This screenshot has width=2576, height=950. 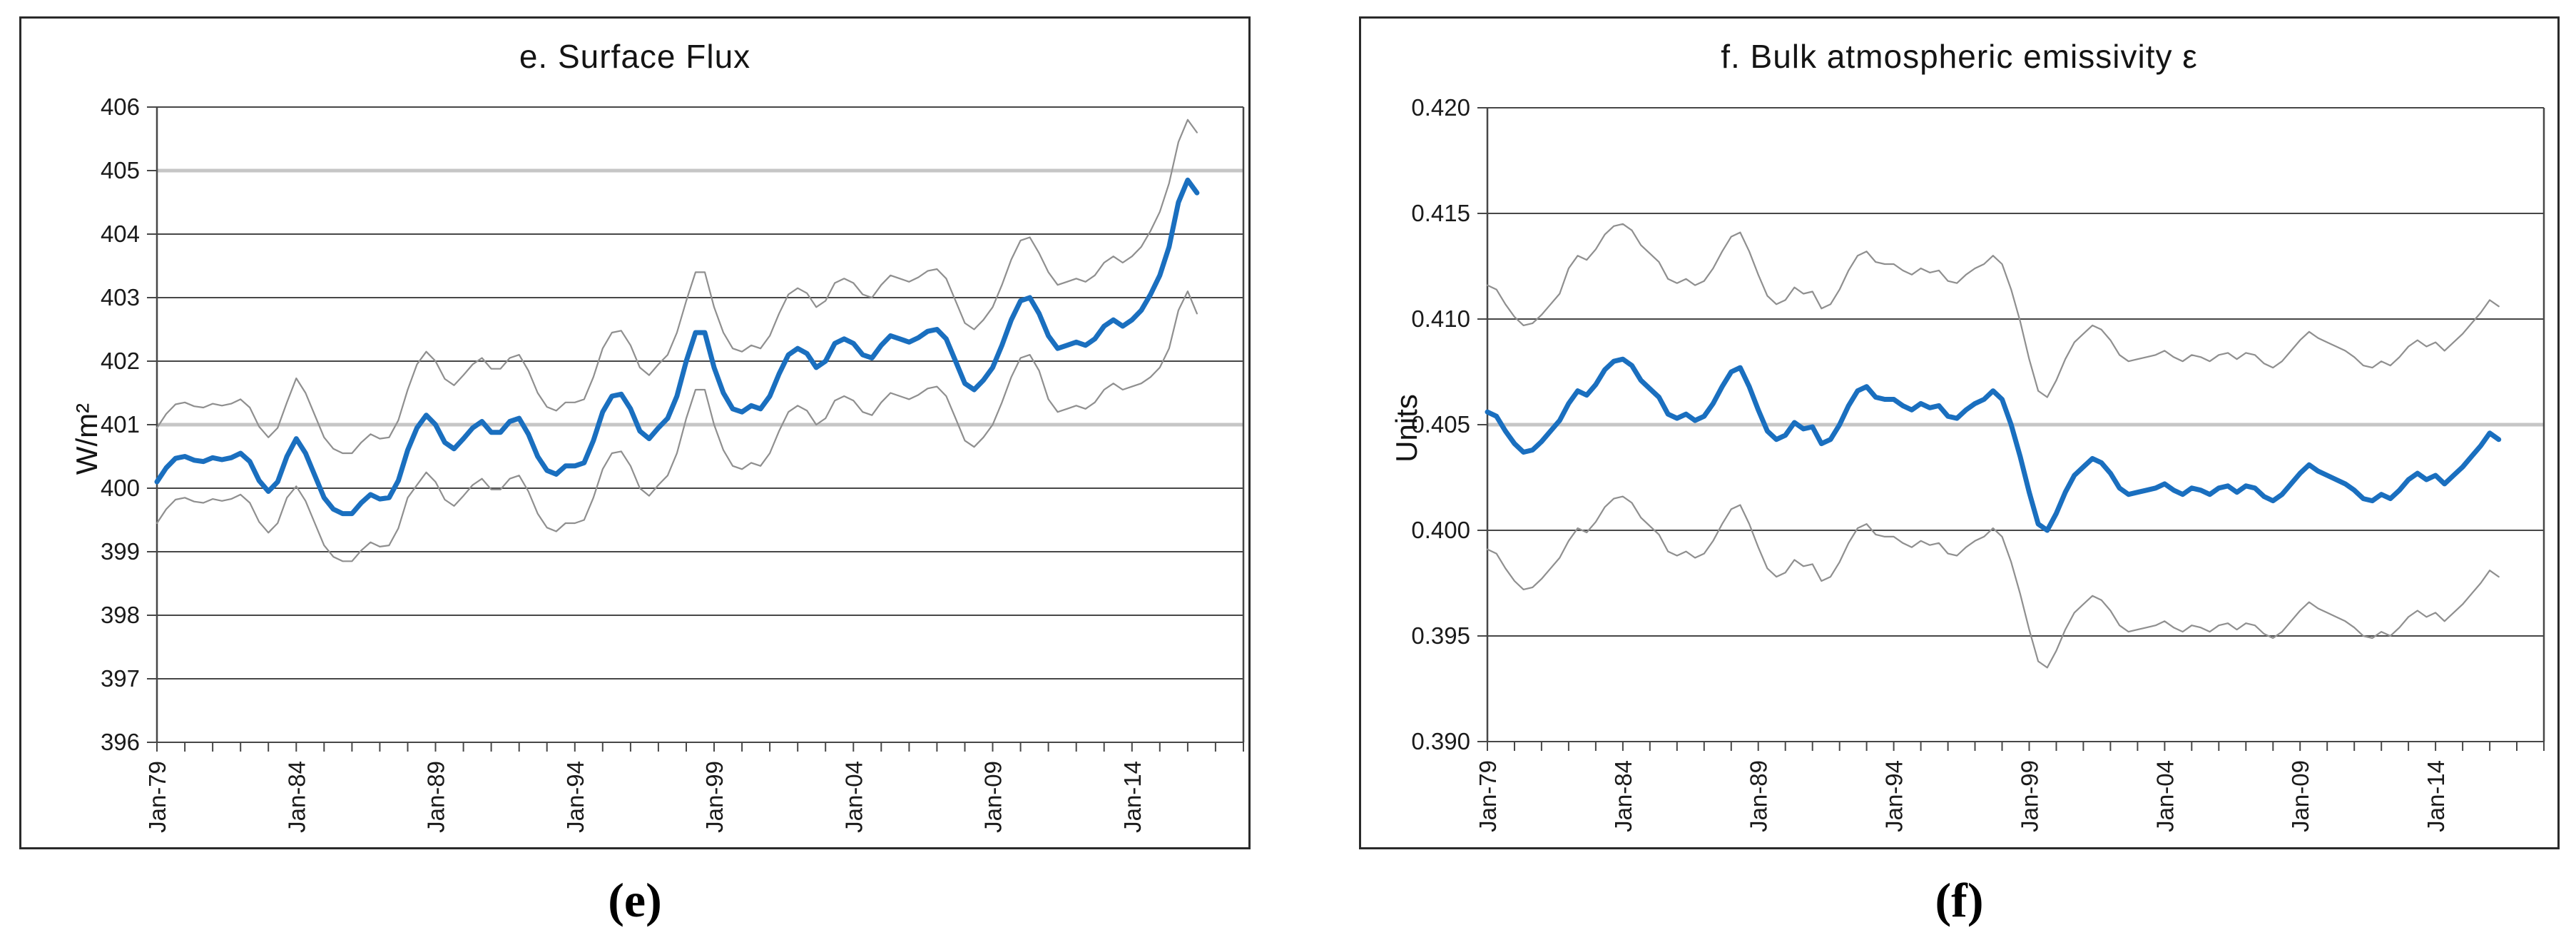 What do you see at coordinates (635, 900) in the screenshot?
I see `figure-caption-e: (e)` at bounding box center [635, 900].